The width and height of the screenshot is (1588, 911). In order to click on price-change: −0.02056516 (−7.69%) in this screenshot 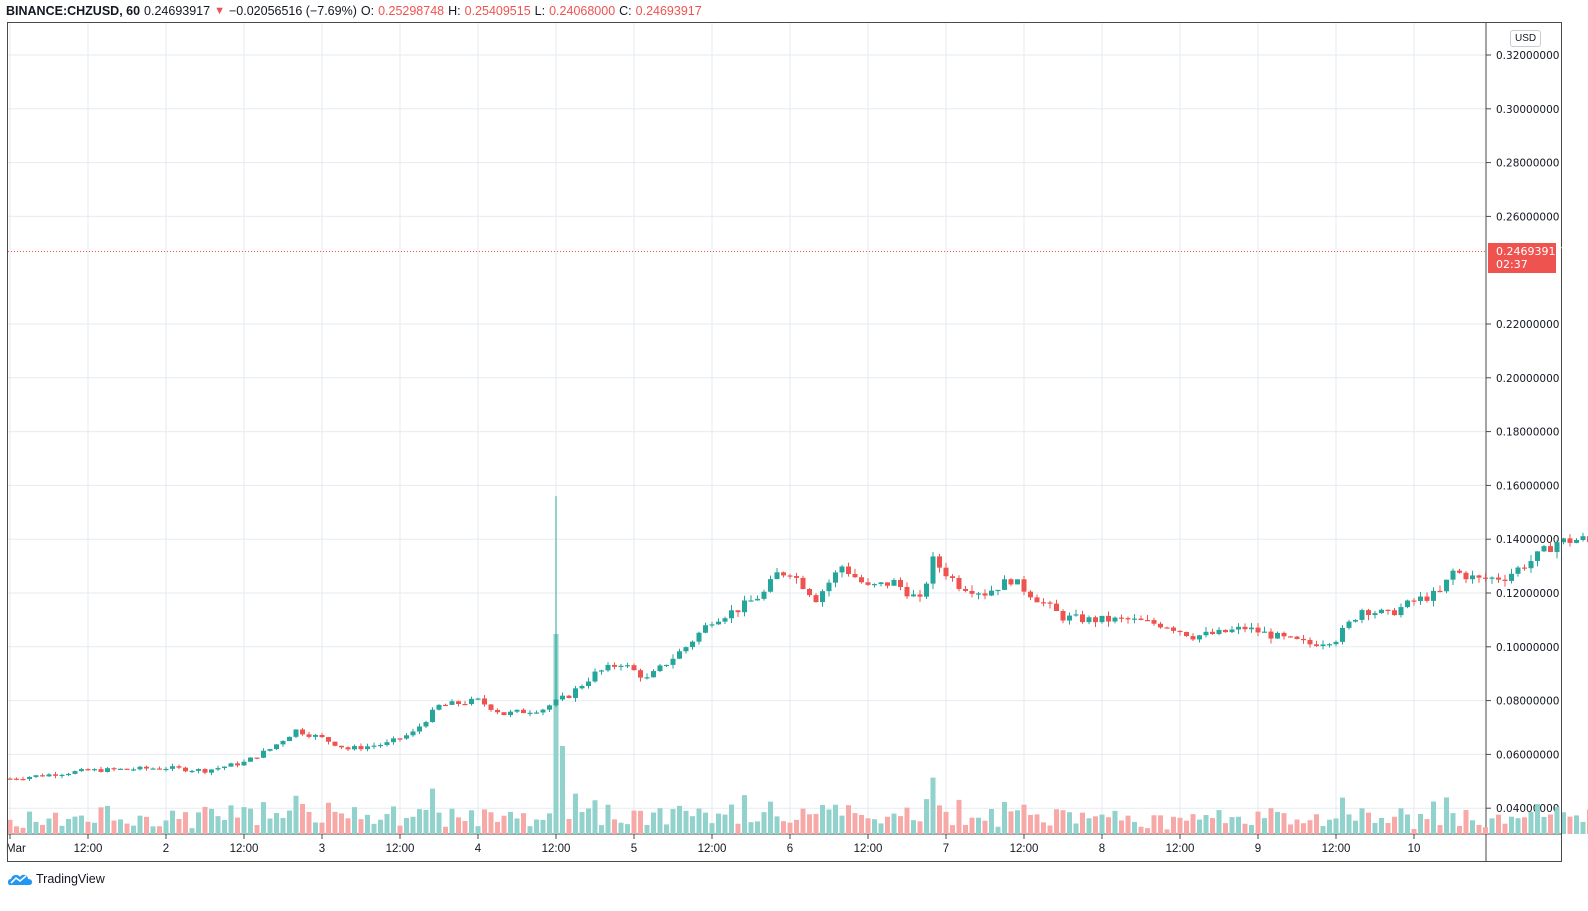, I will do `click(292, 11)`.